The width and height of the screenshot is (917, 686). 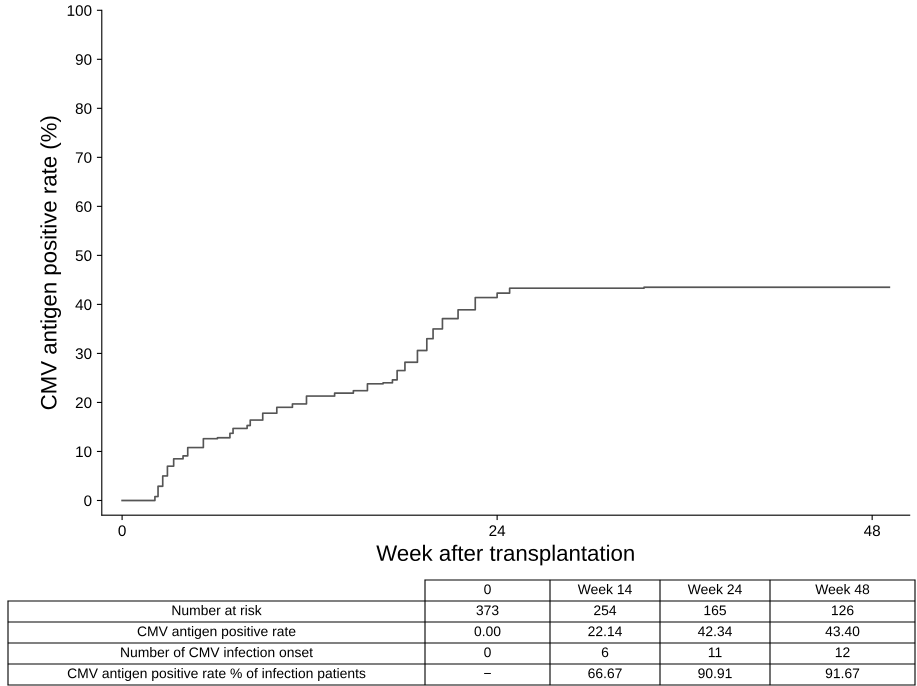 What do you see at coordinates (84, 59) in the screenshot?
I see `y-tick-label: 90` at bounding box center [84, 59].